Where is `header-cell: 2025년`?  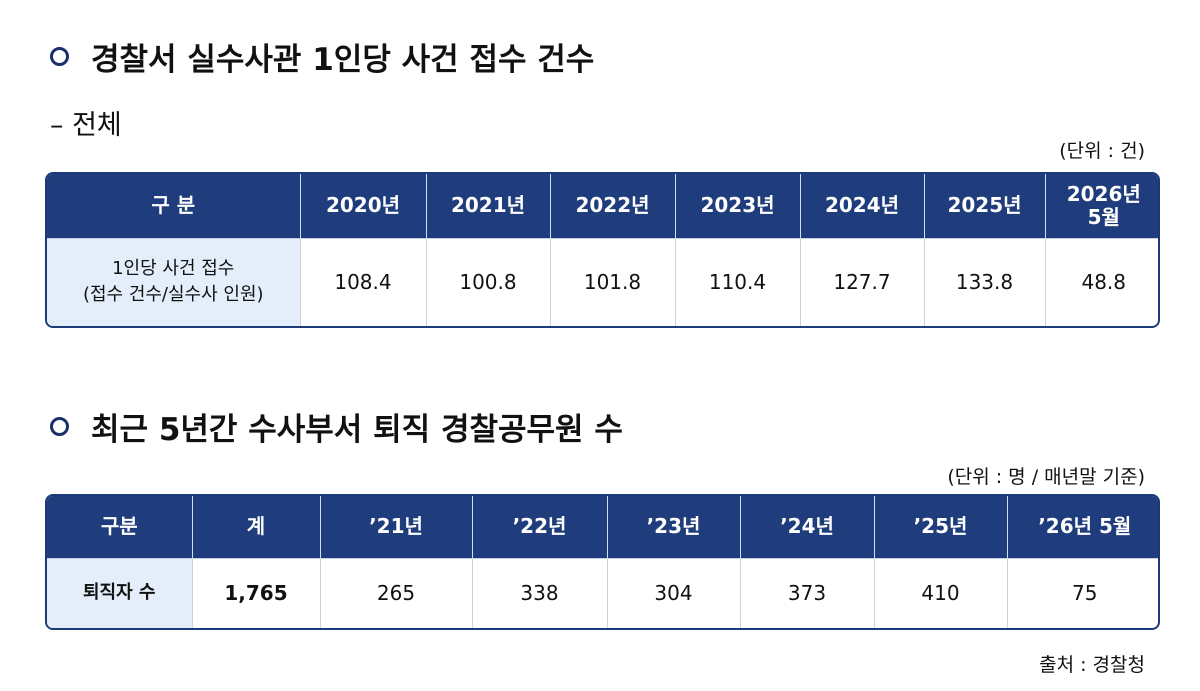
header-cell: 2025년 is located at coordinates (984, 206).